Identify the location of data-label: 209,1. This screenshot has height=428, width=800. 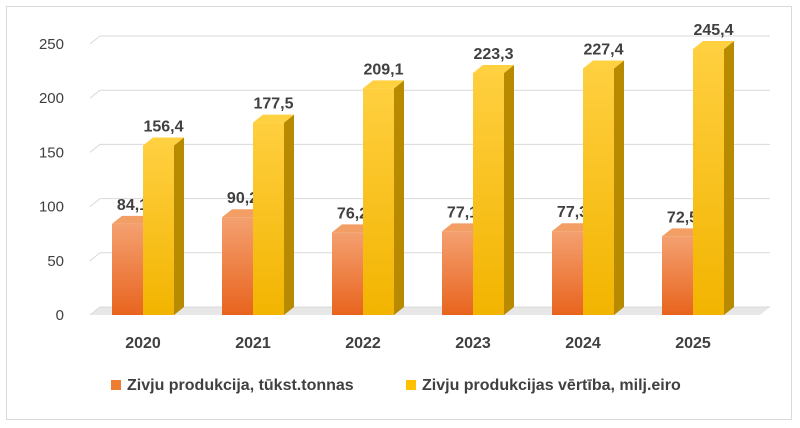
(383, 69).